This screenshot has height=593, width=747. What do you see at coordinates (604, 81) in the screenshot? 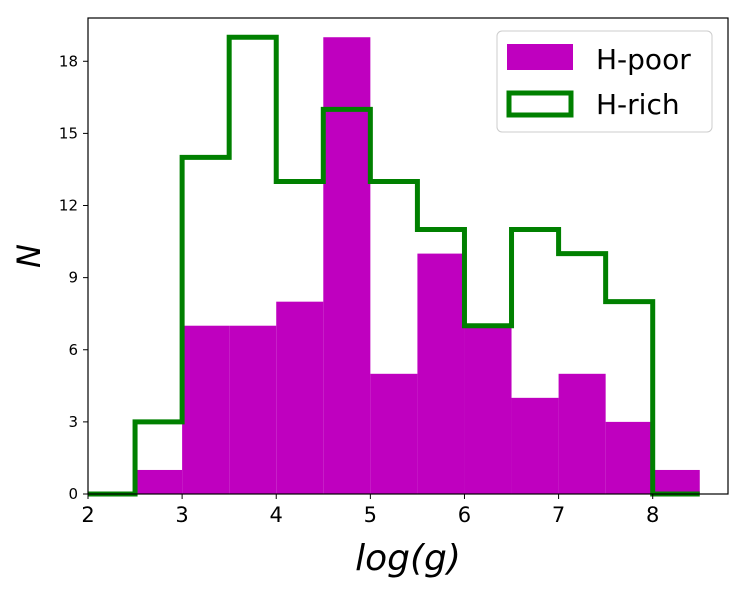
I see `legend: H-poor H-rich` at bounding box center [604, 81].